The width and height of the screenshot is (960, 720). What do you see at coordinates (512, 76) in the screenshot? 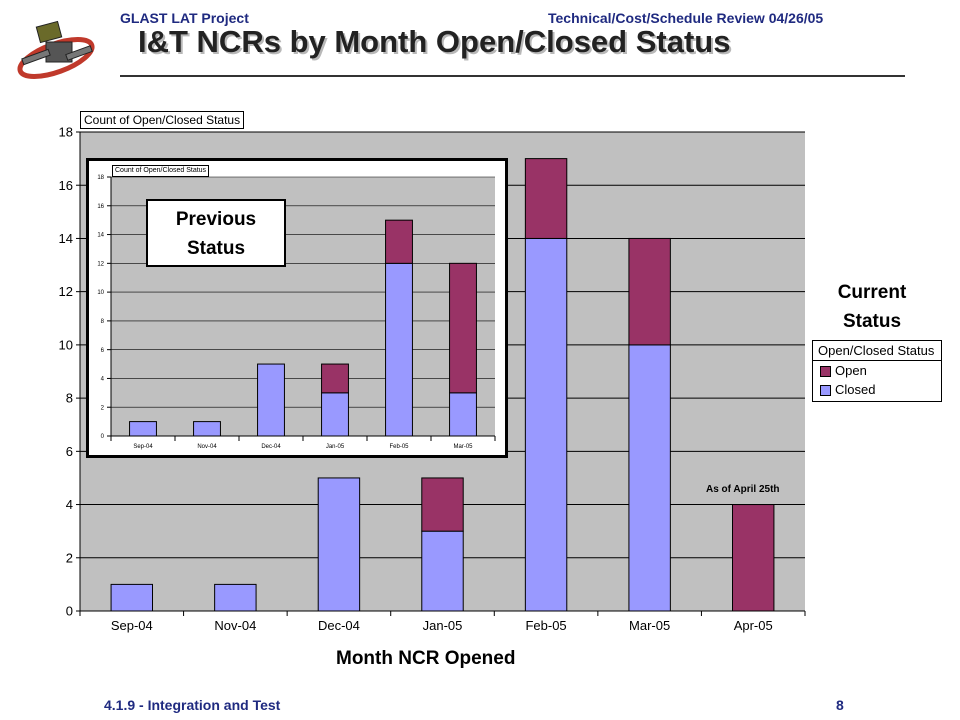
I see `title-rule` at bounding box center [512, 76].